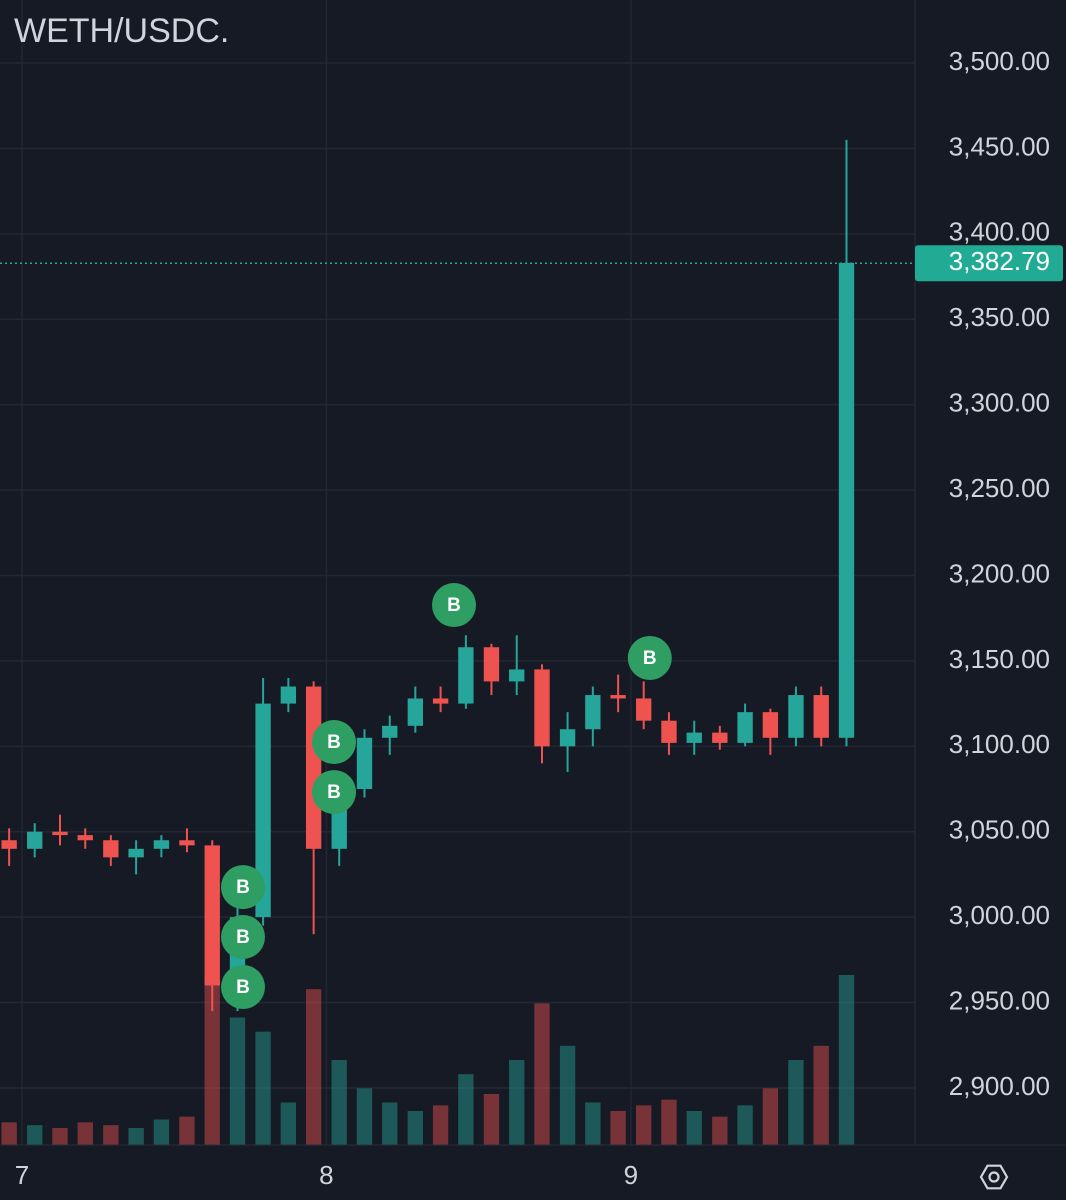  I want to click on settings-icon, so click(994, 1177).